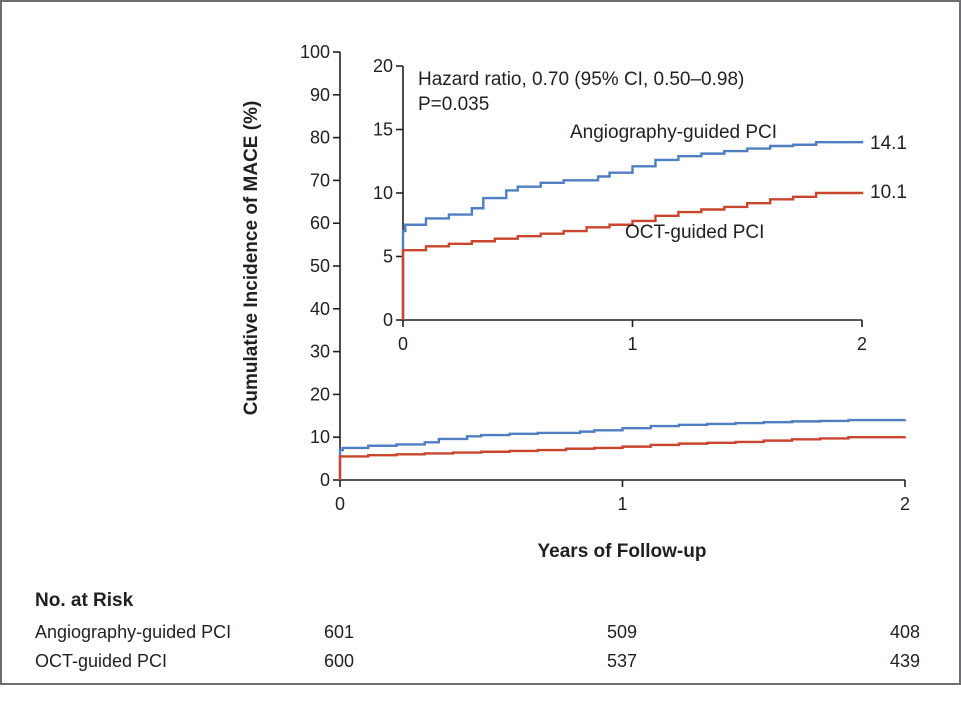 This screenshot has height=703, width=961. I want to click on main-y-tick-label: 30, so click(320, 352).